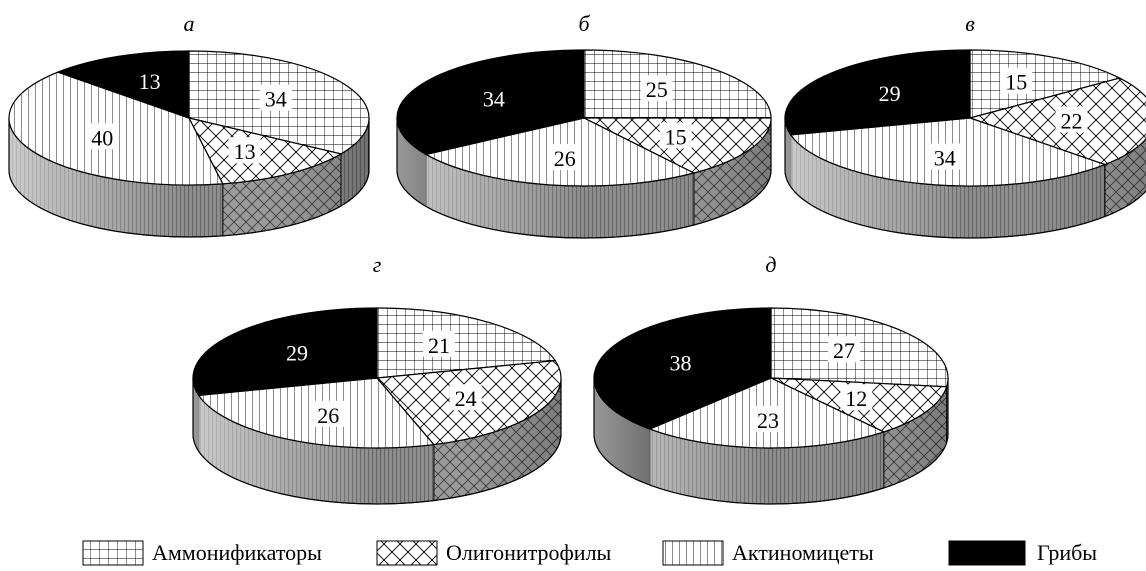 Image resolution: width=1146 pixels, height=571 pixels. I want to click on pie-chart-4: 21 24 26 29 г, so click(377, 378).